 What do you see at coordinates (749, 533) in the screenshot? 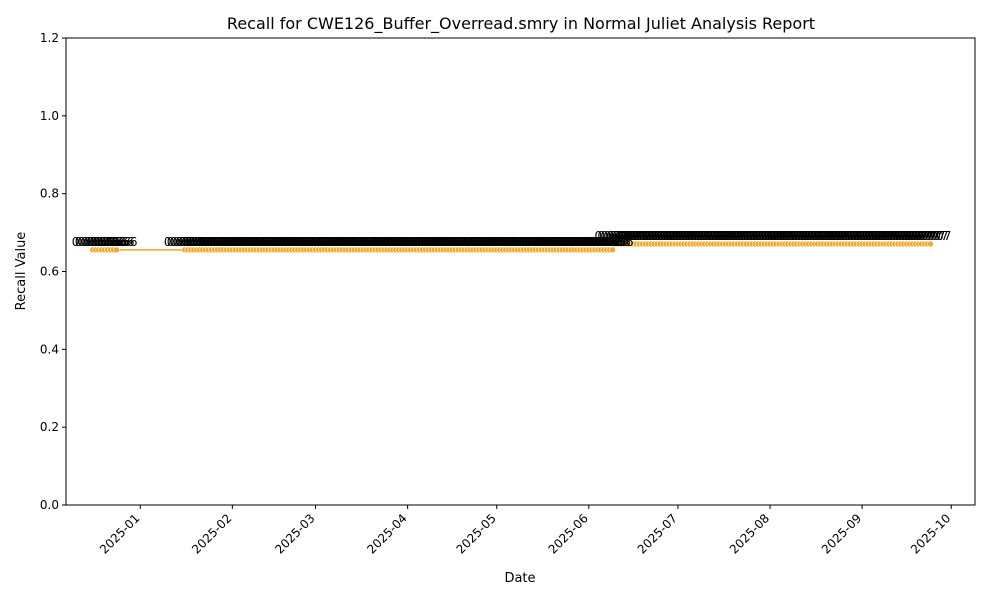
I see `x-tick-label: 2025-08` at bounding box center [749, 533].